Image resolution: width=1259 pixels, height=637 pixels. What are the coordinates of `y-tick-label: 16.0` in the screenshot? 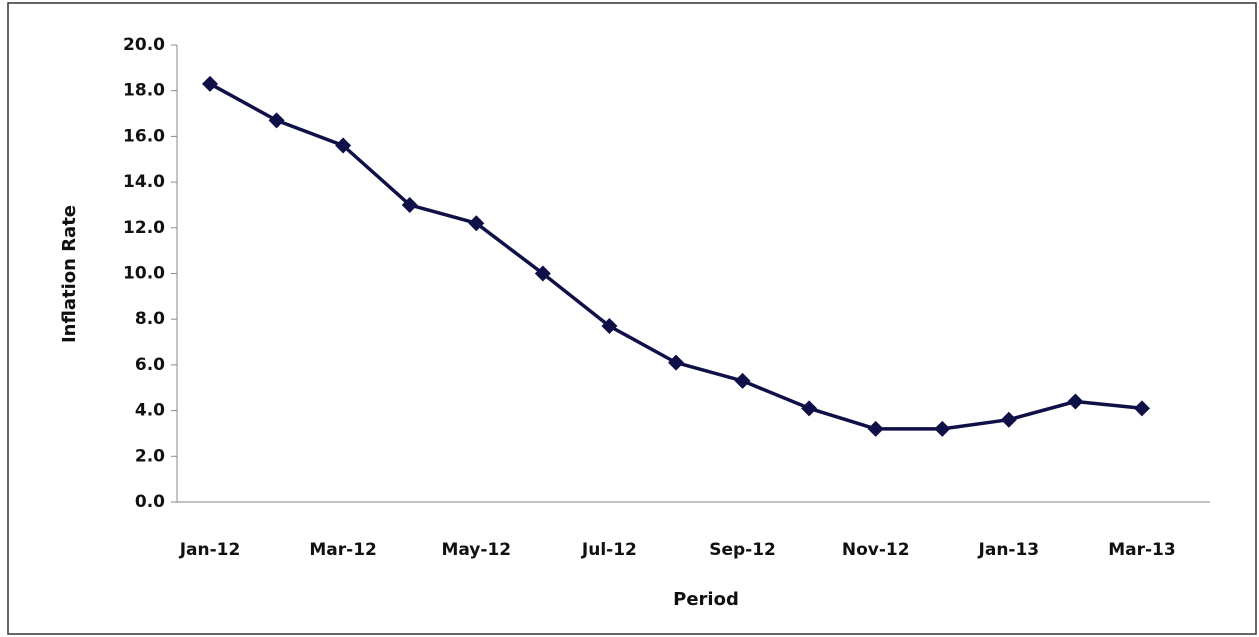 It's located at (144, 136).